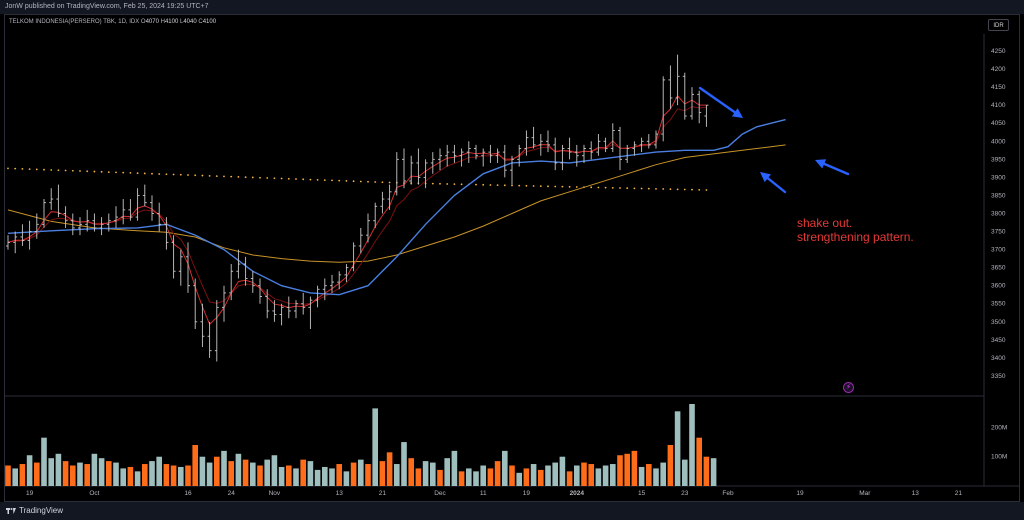 This screenshot has width=1024, height=520. What do you see at coordinates (998, 25) in the screenshot?
I see `currency-button: IDR` at bounding box center [998, 25].